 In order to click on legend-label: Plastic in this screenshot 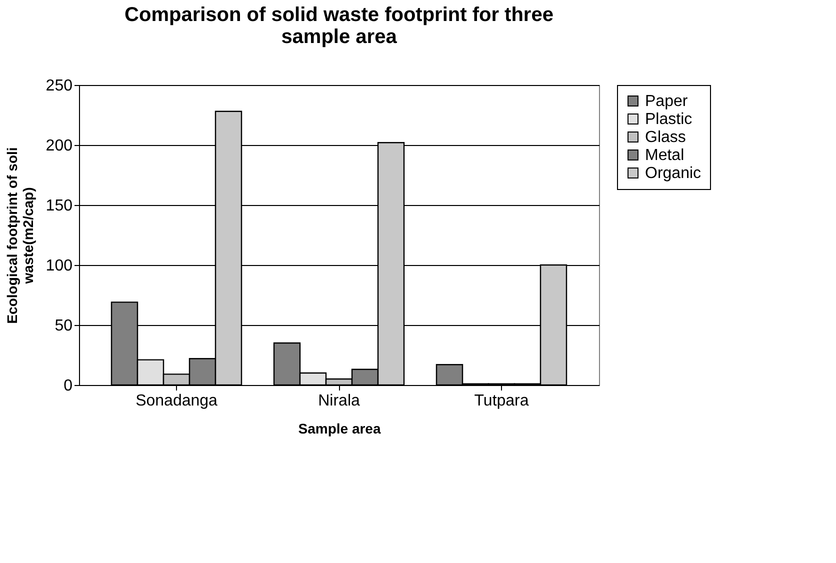, I will do `click(668, 119)`.